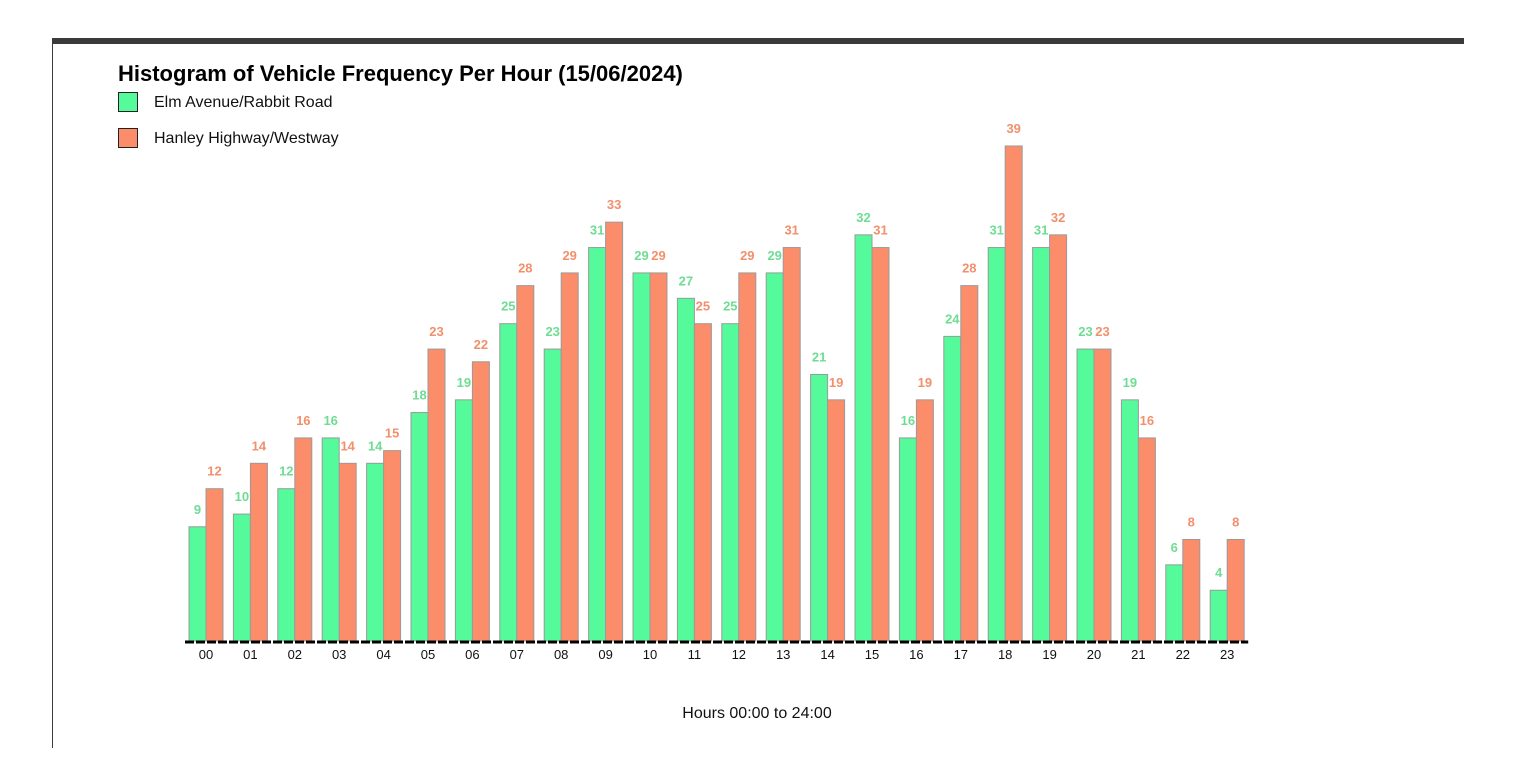 The height and width of the screenshot is (774, 1532). Describe the element at coordinates (925, 382) in the screenshot. I see `data-label-series1-16: 19` at that location.